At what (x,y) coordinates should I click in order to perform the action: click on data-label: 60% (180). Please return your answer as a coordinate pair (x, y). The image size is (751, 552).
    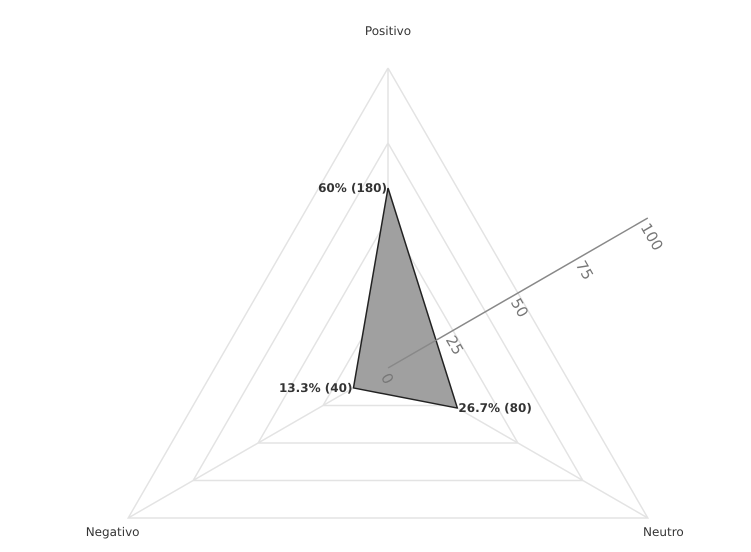
    Looking at the image, I should click on (352, 188).